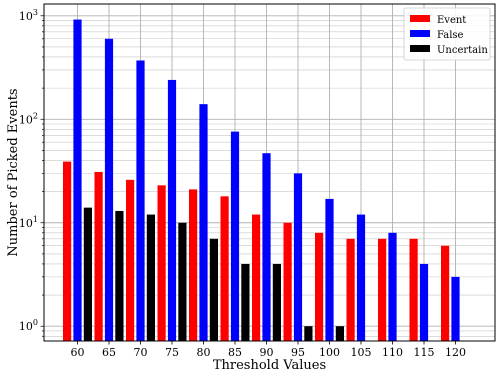 This screenshot has height=373, width=502. What do you see at coordinates (172, 352) in the screenshot?
I see `x-tick-label: 75` at bounding box center [172, 352].